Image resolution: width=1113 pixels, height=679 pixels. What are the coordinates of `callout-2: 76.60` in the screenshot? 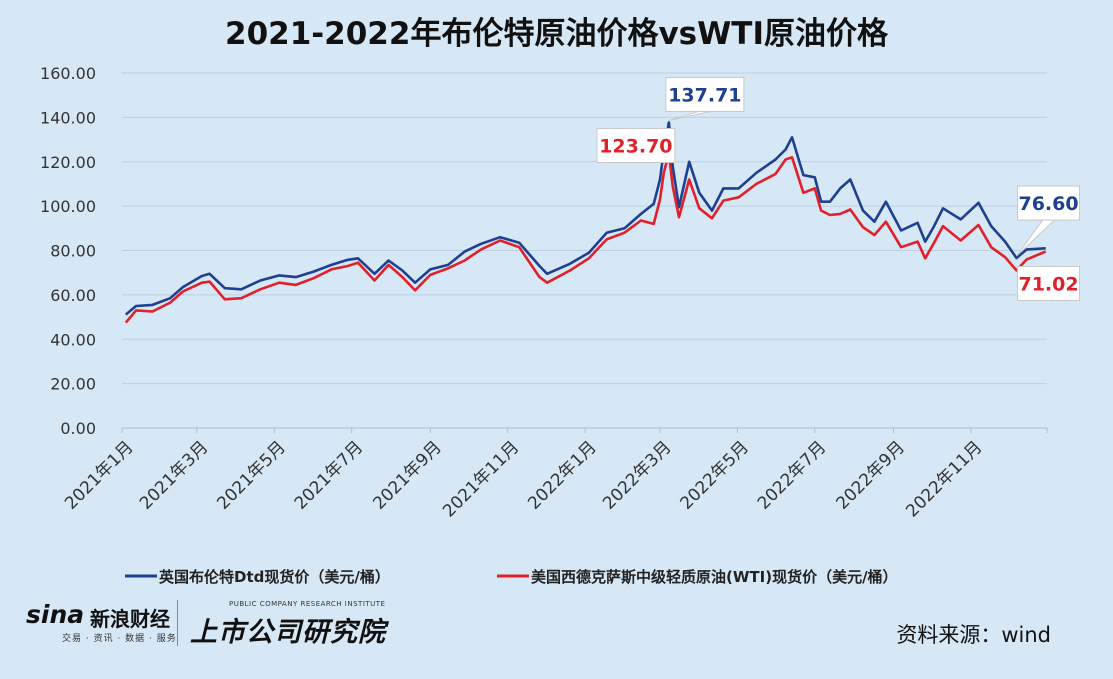 It's located at (1048, 221).